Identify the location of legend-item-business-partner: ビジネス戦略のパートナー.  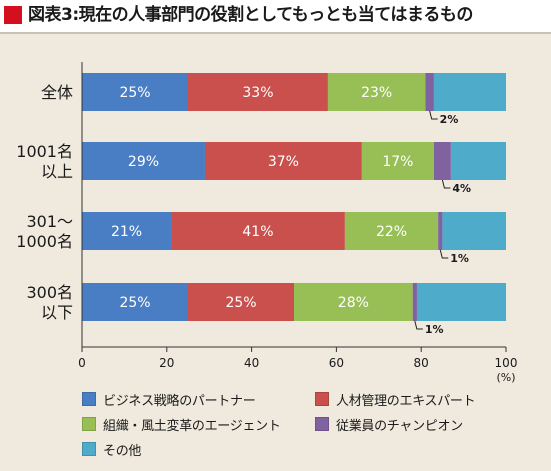
(169, 399).